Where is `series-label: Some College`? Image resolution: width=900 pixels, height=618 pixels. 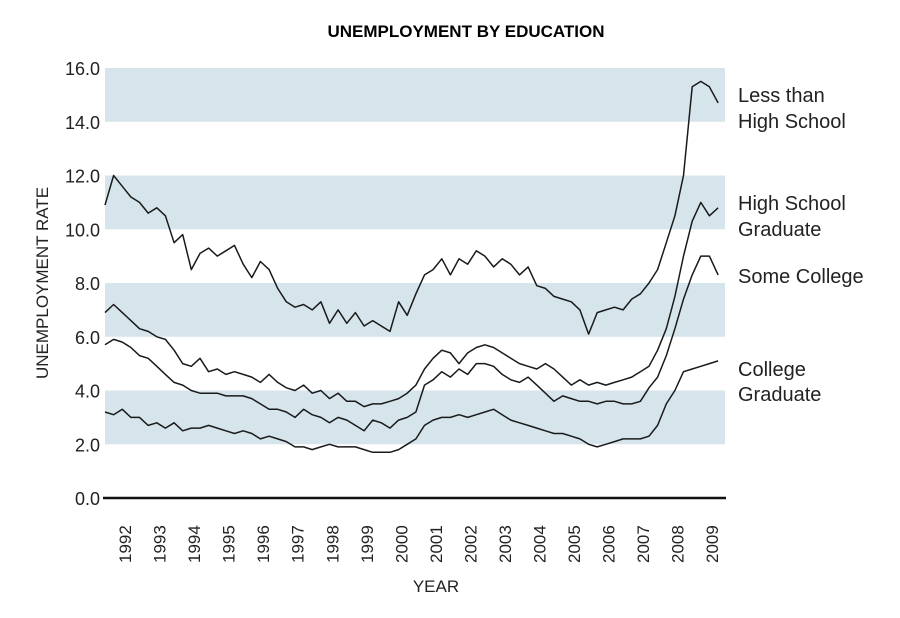 series-label: Some College is located at coordinates (801, 277).